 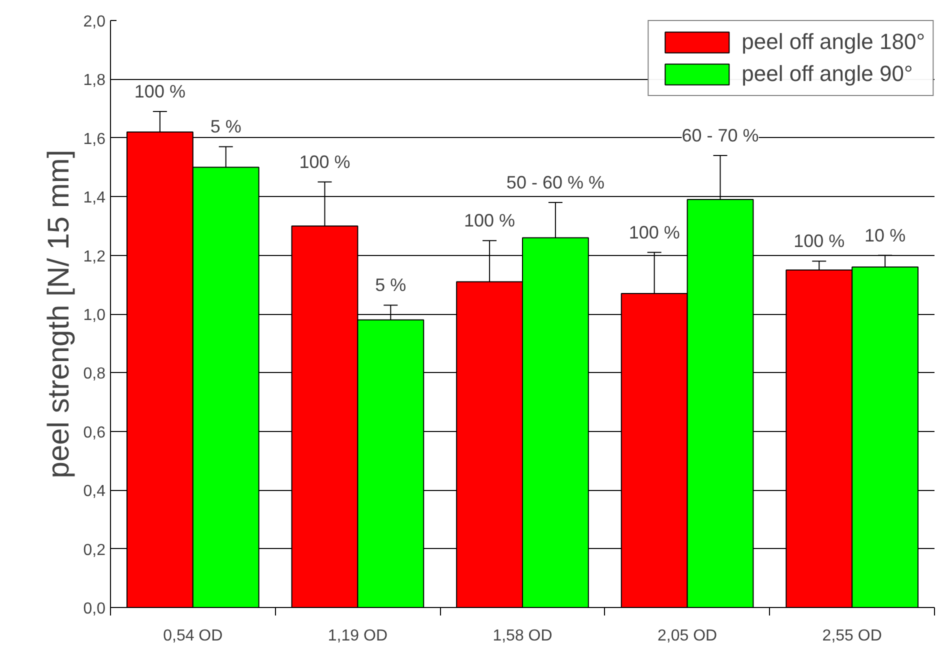 What do you see at coordinates (358, 636) in the screenshot?
I see `x-tick-label: 1,19 OD` at bounding box center [358, 636].